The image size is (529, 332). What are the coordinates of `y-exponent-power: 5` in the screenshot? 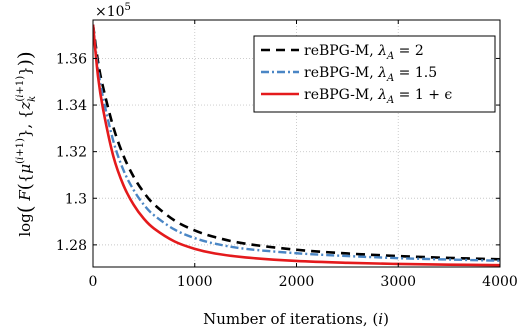 It's located at (128, 7).